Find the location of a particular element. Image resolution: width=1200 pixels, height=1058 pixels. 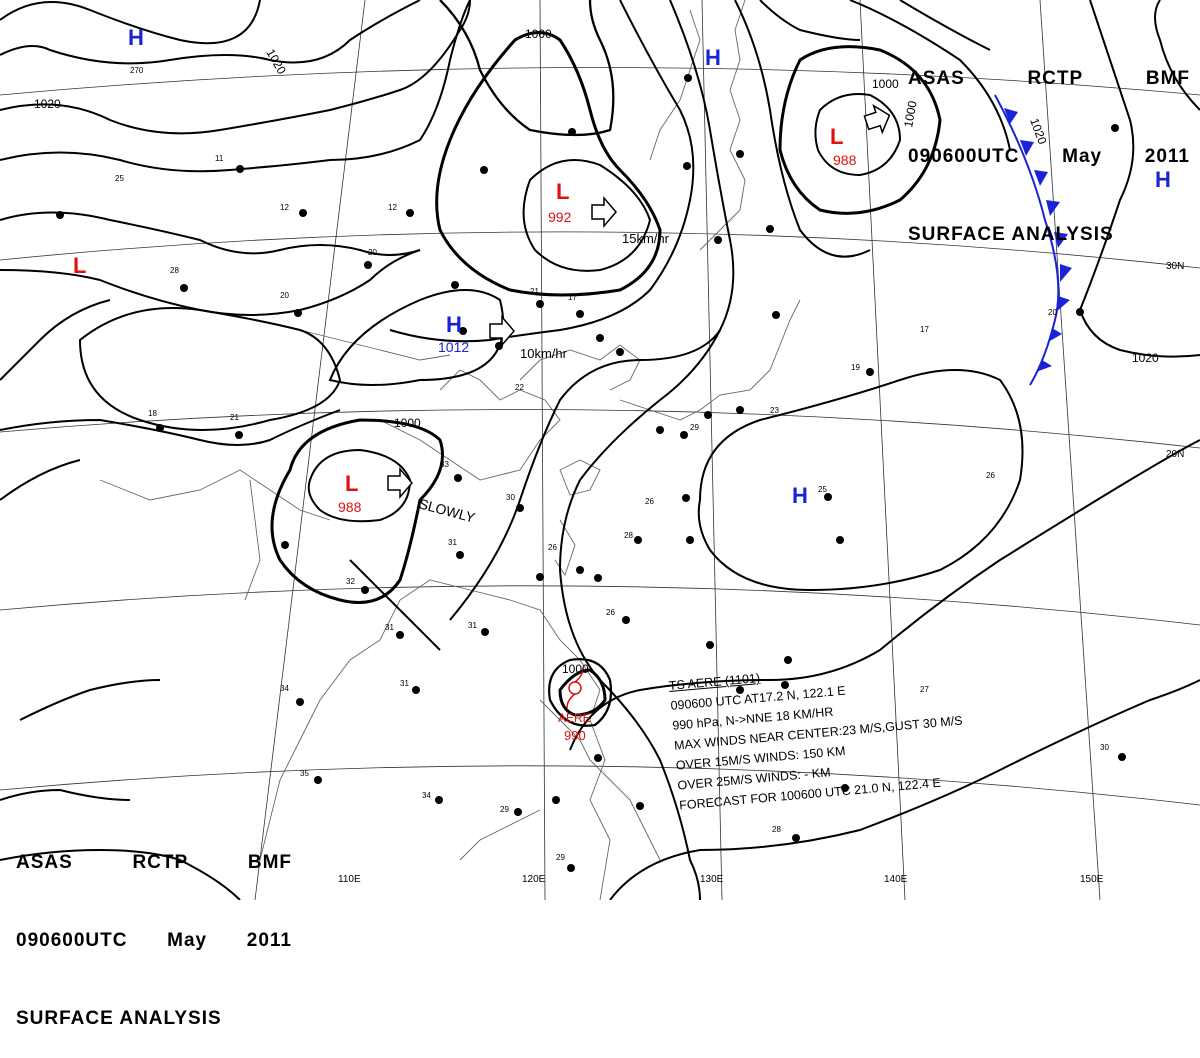

lon-label-140e: 140E is located at coordinates (896, 879).